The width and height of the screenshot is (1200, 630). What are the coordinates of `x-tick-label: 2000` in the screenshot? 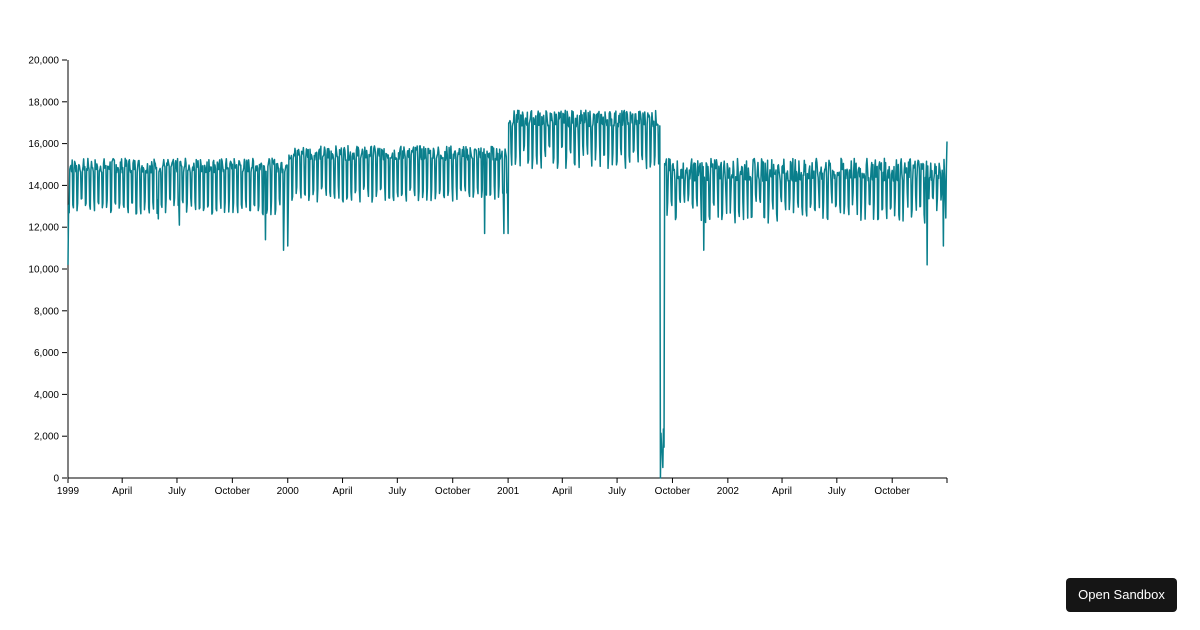 It's located at (288, 491).